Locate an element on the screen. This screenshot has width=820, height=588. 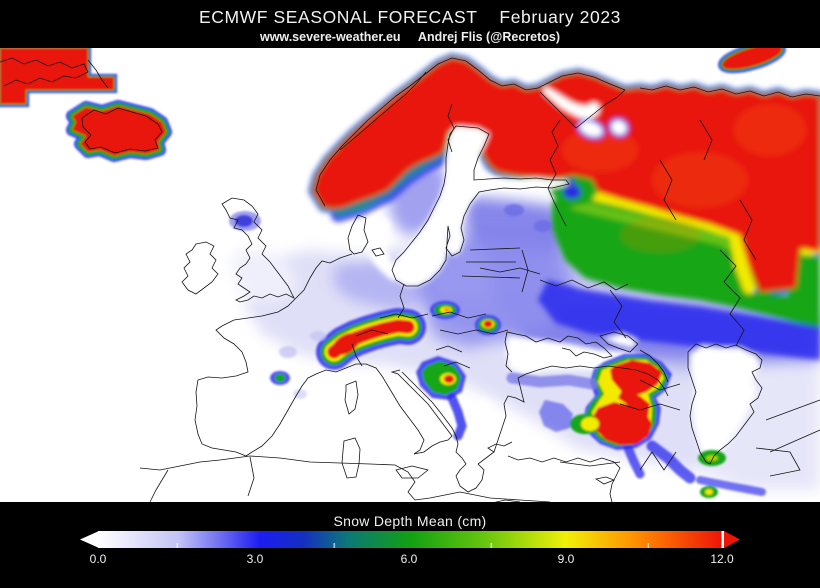
svg-text: Snow Depth Mean (cm) is located at coordinates (409, 521).